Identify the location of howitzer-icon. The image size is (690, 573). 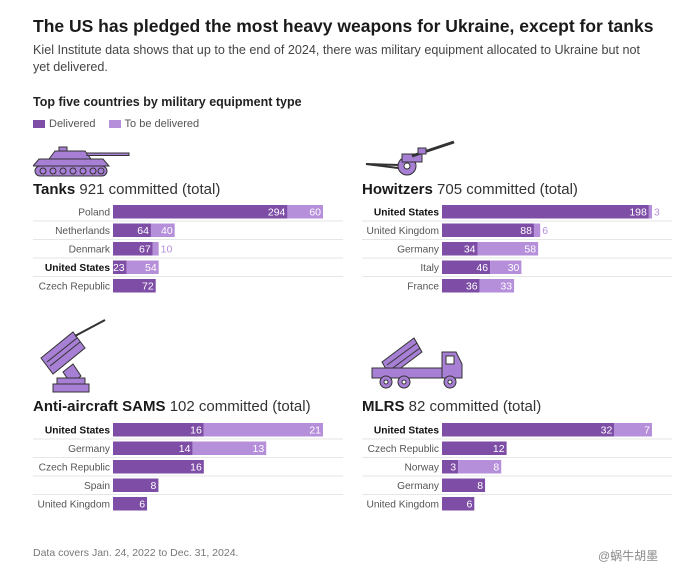
(410, 158).